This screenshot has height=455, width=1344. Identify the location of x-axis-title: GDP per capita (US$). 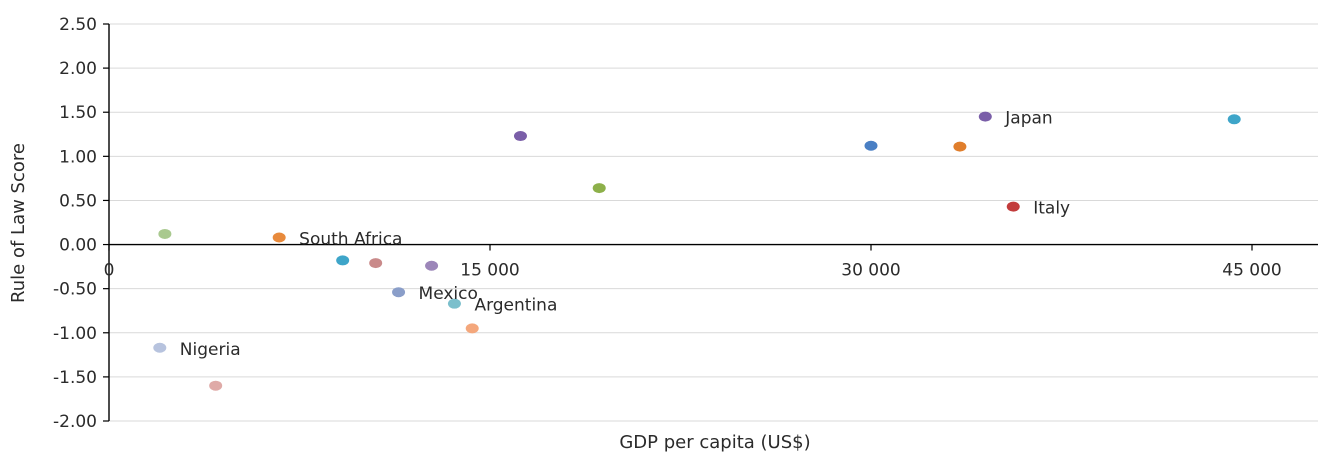
(714, 442).